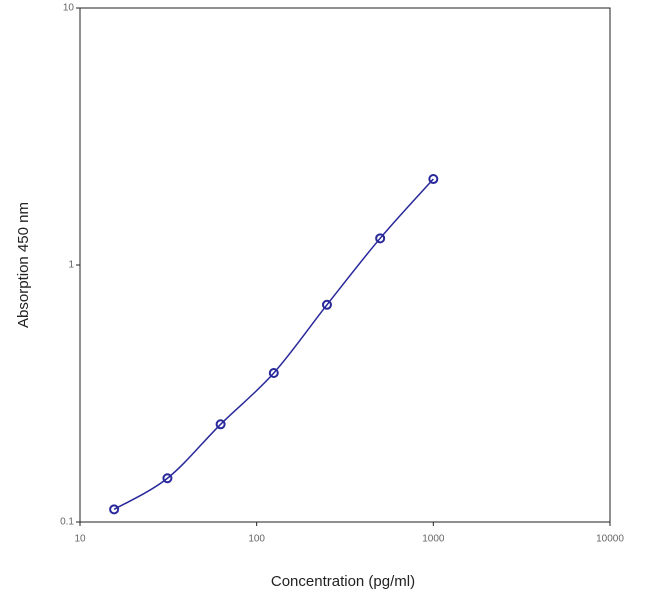 Image resolution: width=650 pixels, height=602 pixels. Describe the element at coordinates (67, 522) in the screenshot. I see `y-tick-label: 0.1` at that location.